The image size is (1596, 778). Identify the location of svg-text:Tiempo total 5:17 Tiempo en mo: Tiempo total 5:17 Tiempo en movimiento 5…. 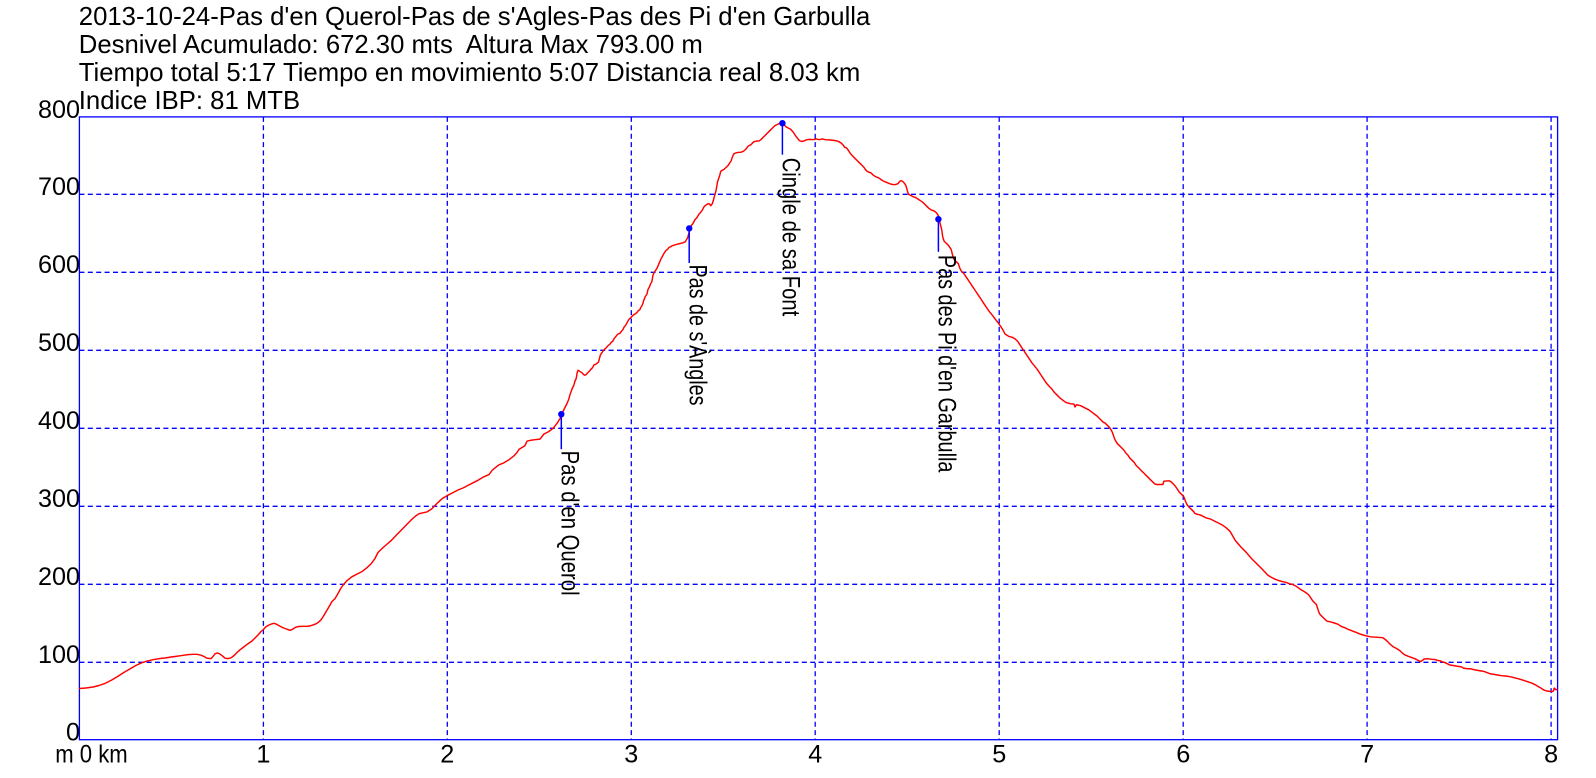
(469, 73).